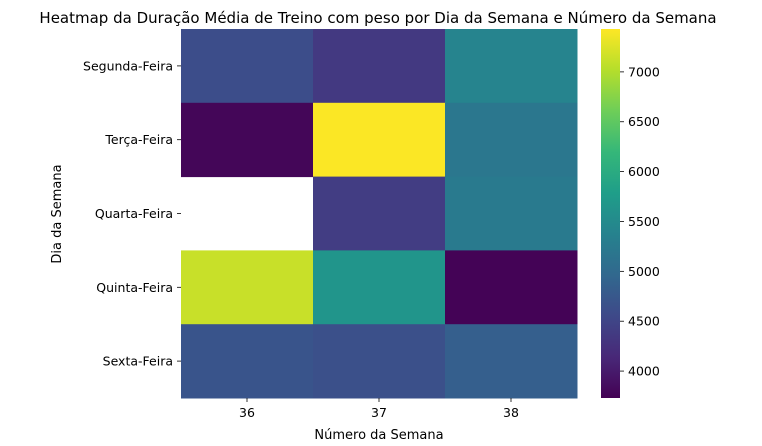 The width and height of the screenshot is (762, 446). I want to click on colorbar, so click(610, 213).